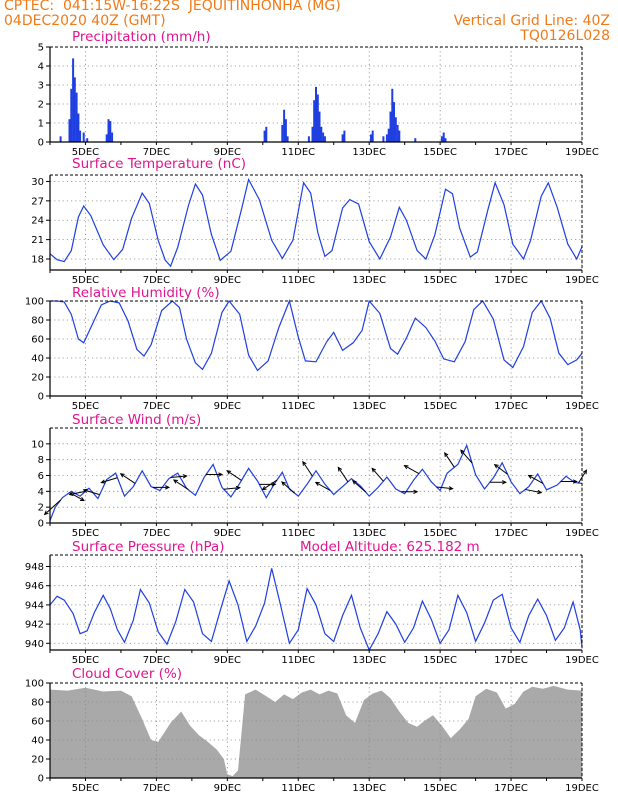 This screenshot has height=800, width=618. Describe the element at coordinates (34, 625) in the screenshot. I see `y-tick-label: 942` at that location.